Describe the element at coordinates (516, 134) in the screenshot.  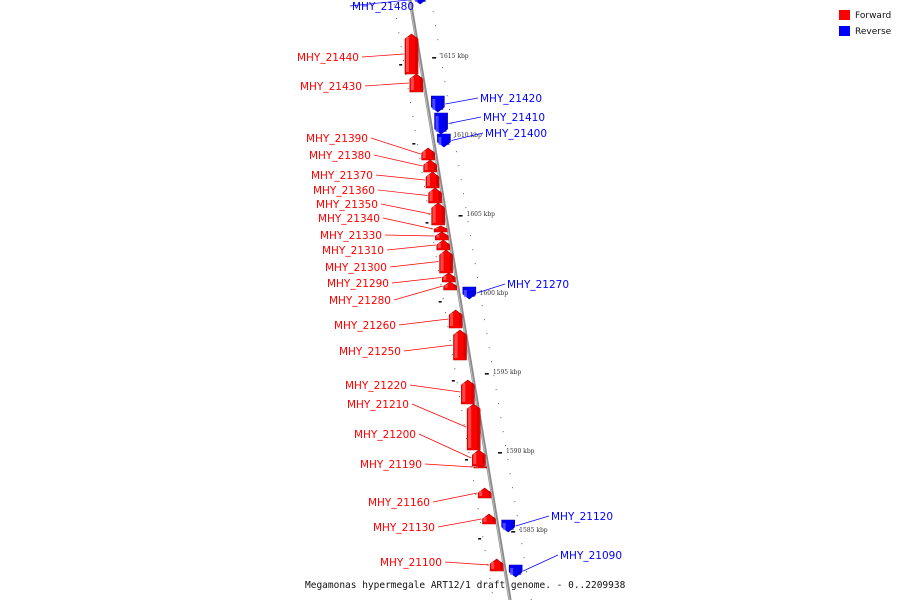
I see `gene-label: MHY_21400` at that location.